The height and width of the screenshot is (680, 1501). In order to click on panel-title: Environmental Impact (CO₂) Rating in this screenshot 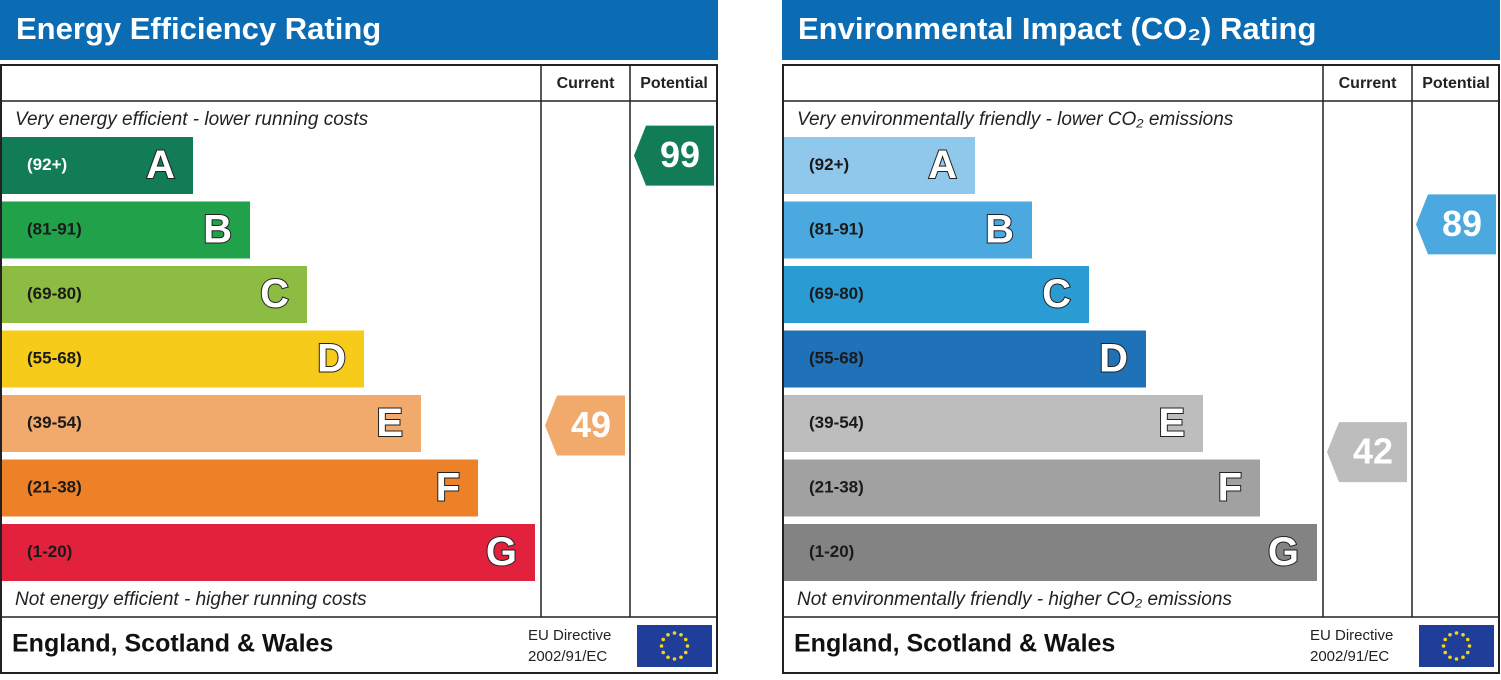, I will do `click(1057, 28)`.